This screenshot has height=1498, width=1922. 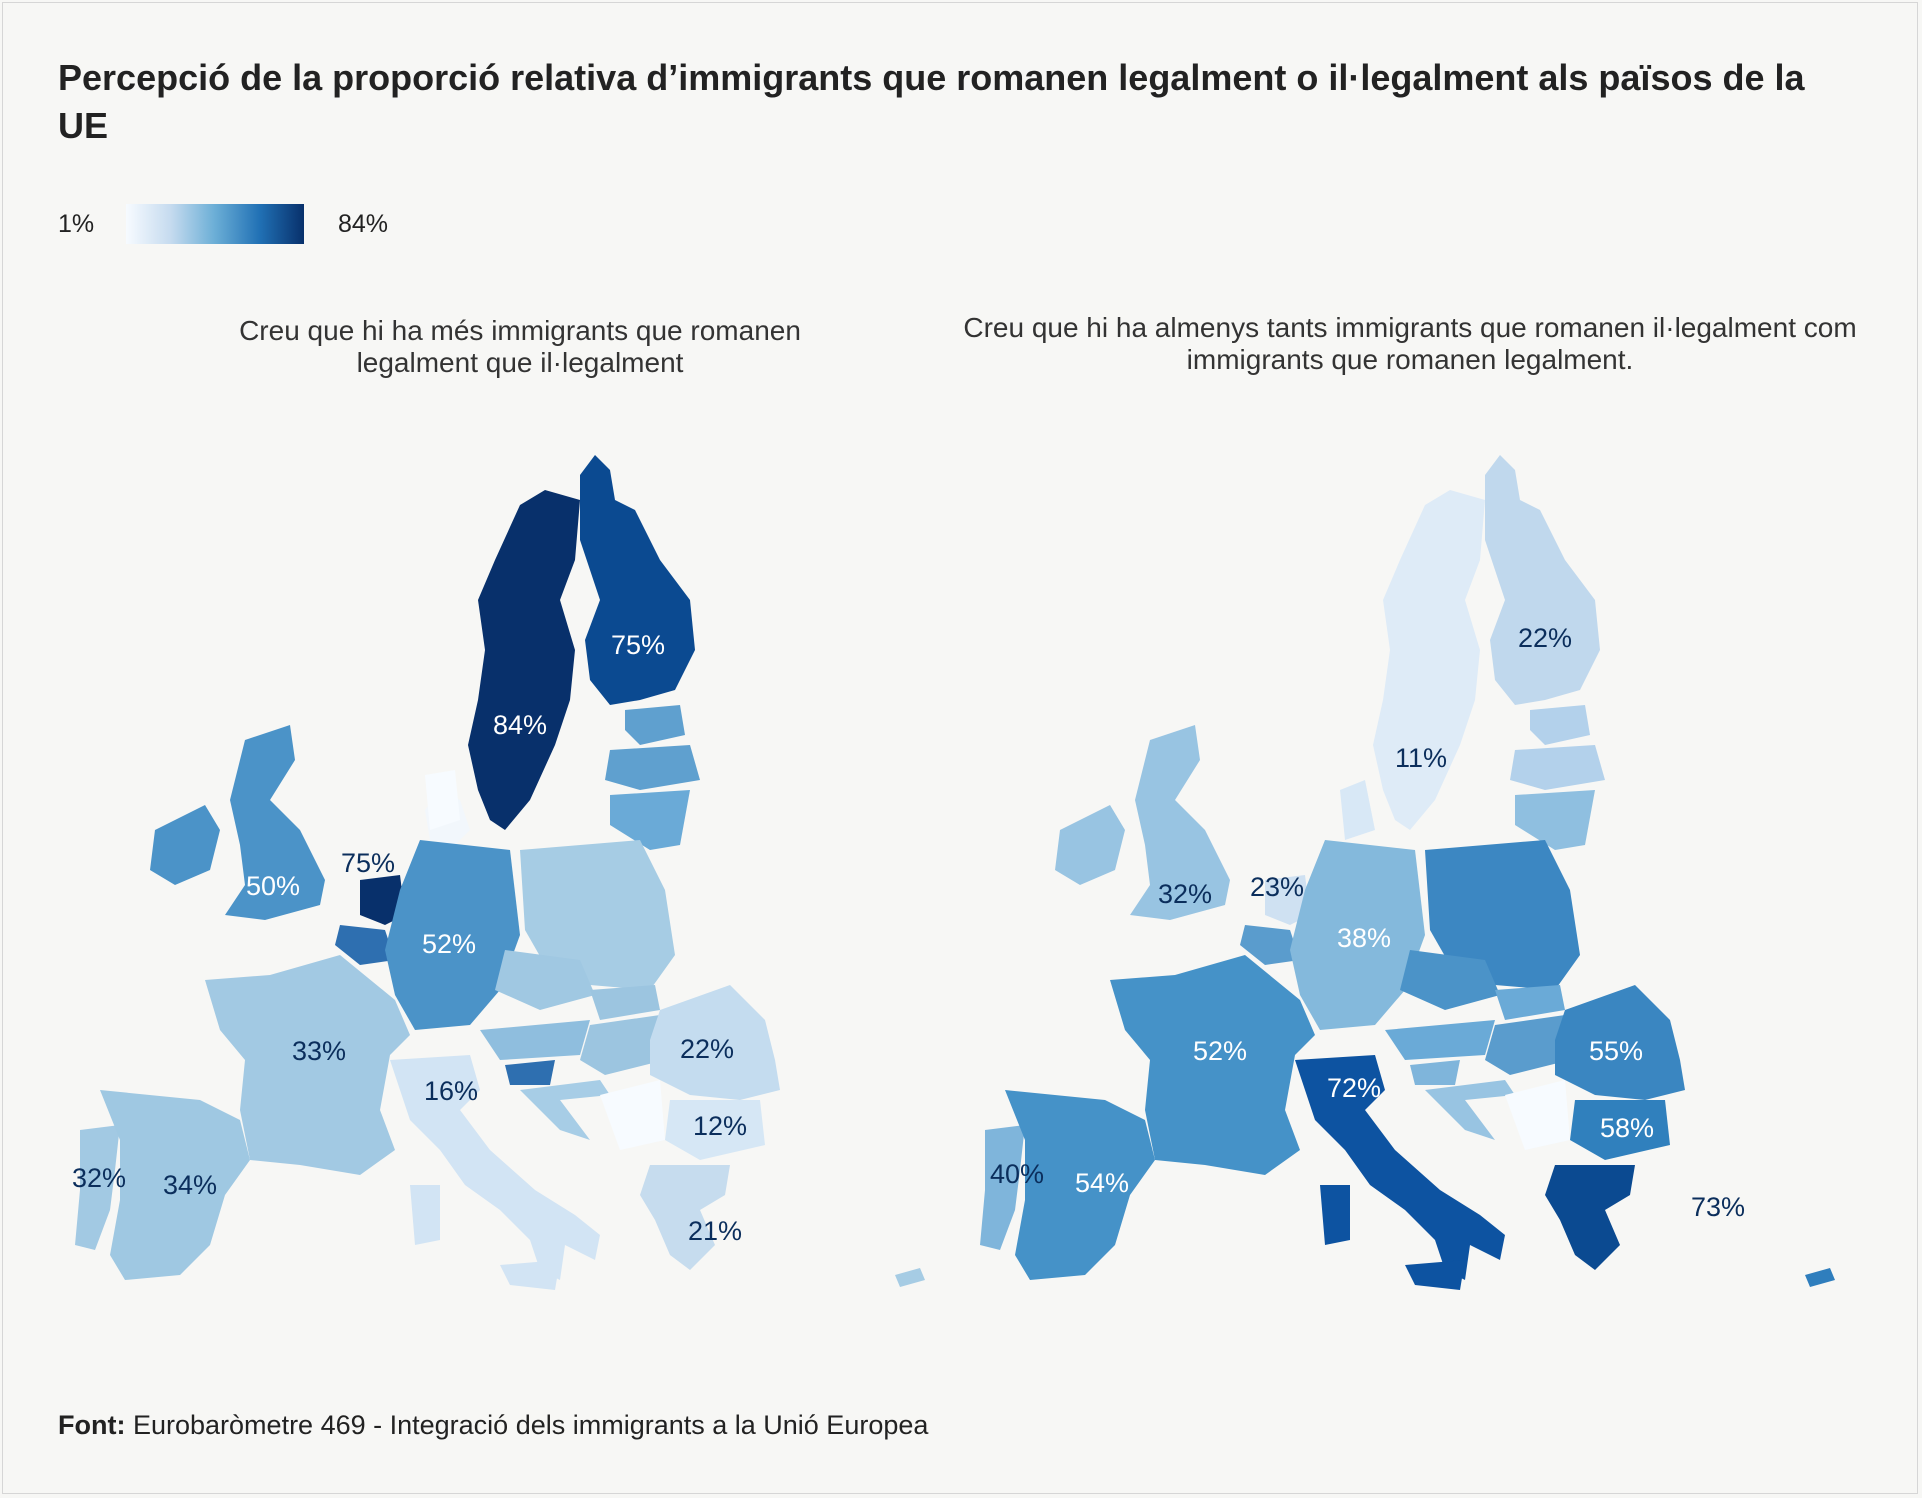 What do you see at coordinates (442, 800) in the screenshot?
I see `left-country-denmark` at bounding box center [442, 800].